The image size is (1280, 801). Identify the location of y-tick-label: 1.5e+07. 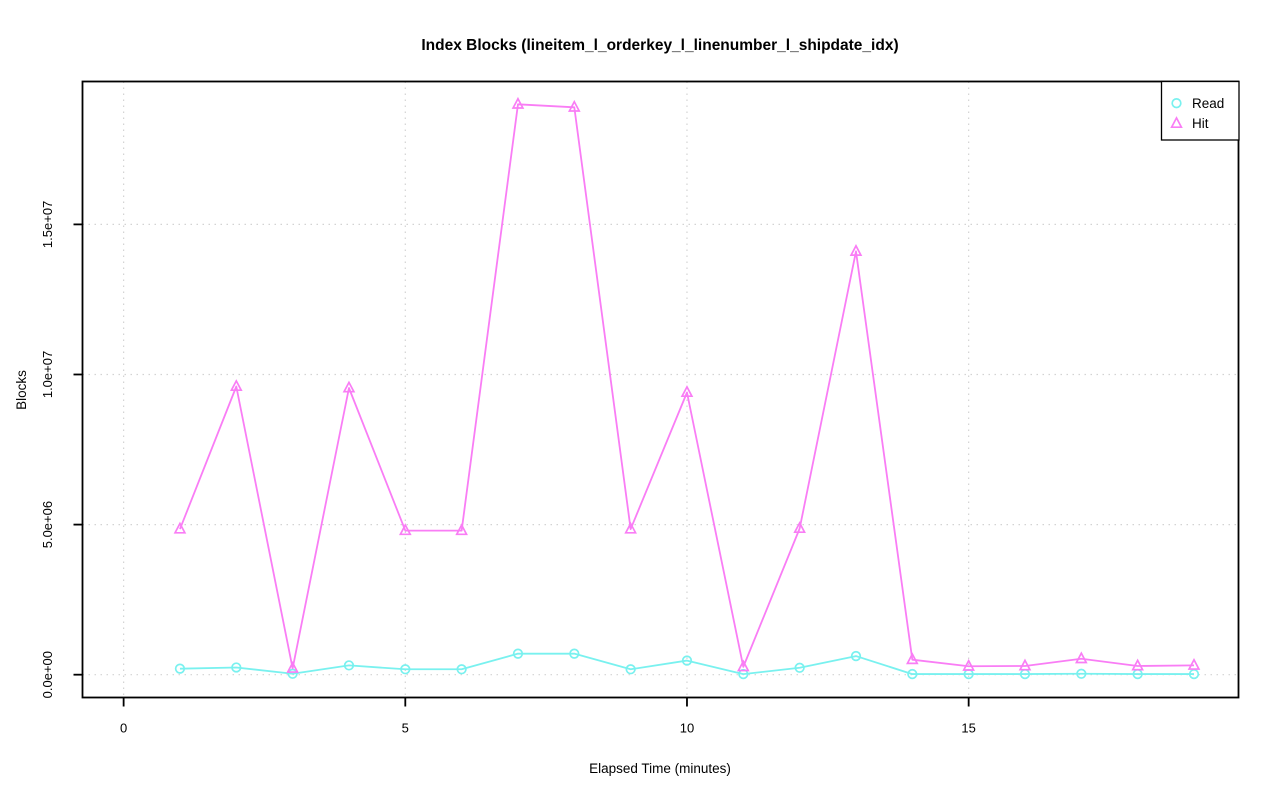
(47, 224).